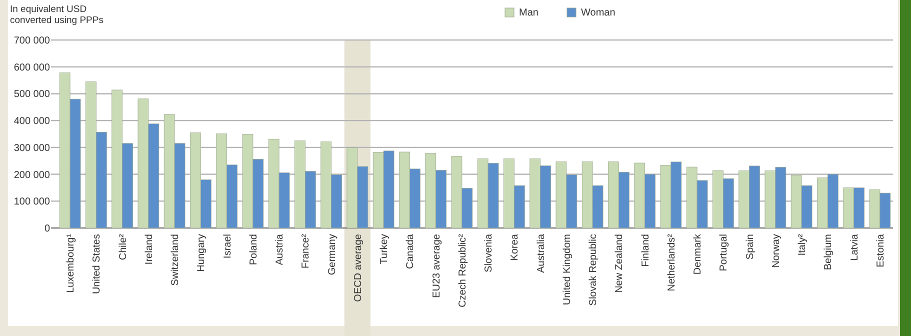 This screenshot has height=336, width=911. I want to click on y-tick-label: 500 000, so click(32, 94).